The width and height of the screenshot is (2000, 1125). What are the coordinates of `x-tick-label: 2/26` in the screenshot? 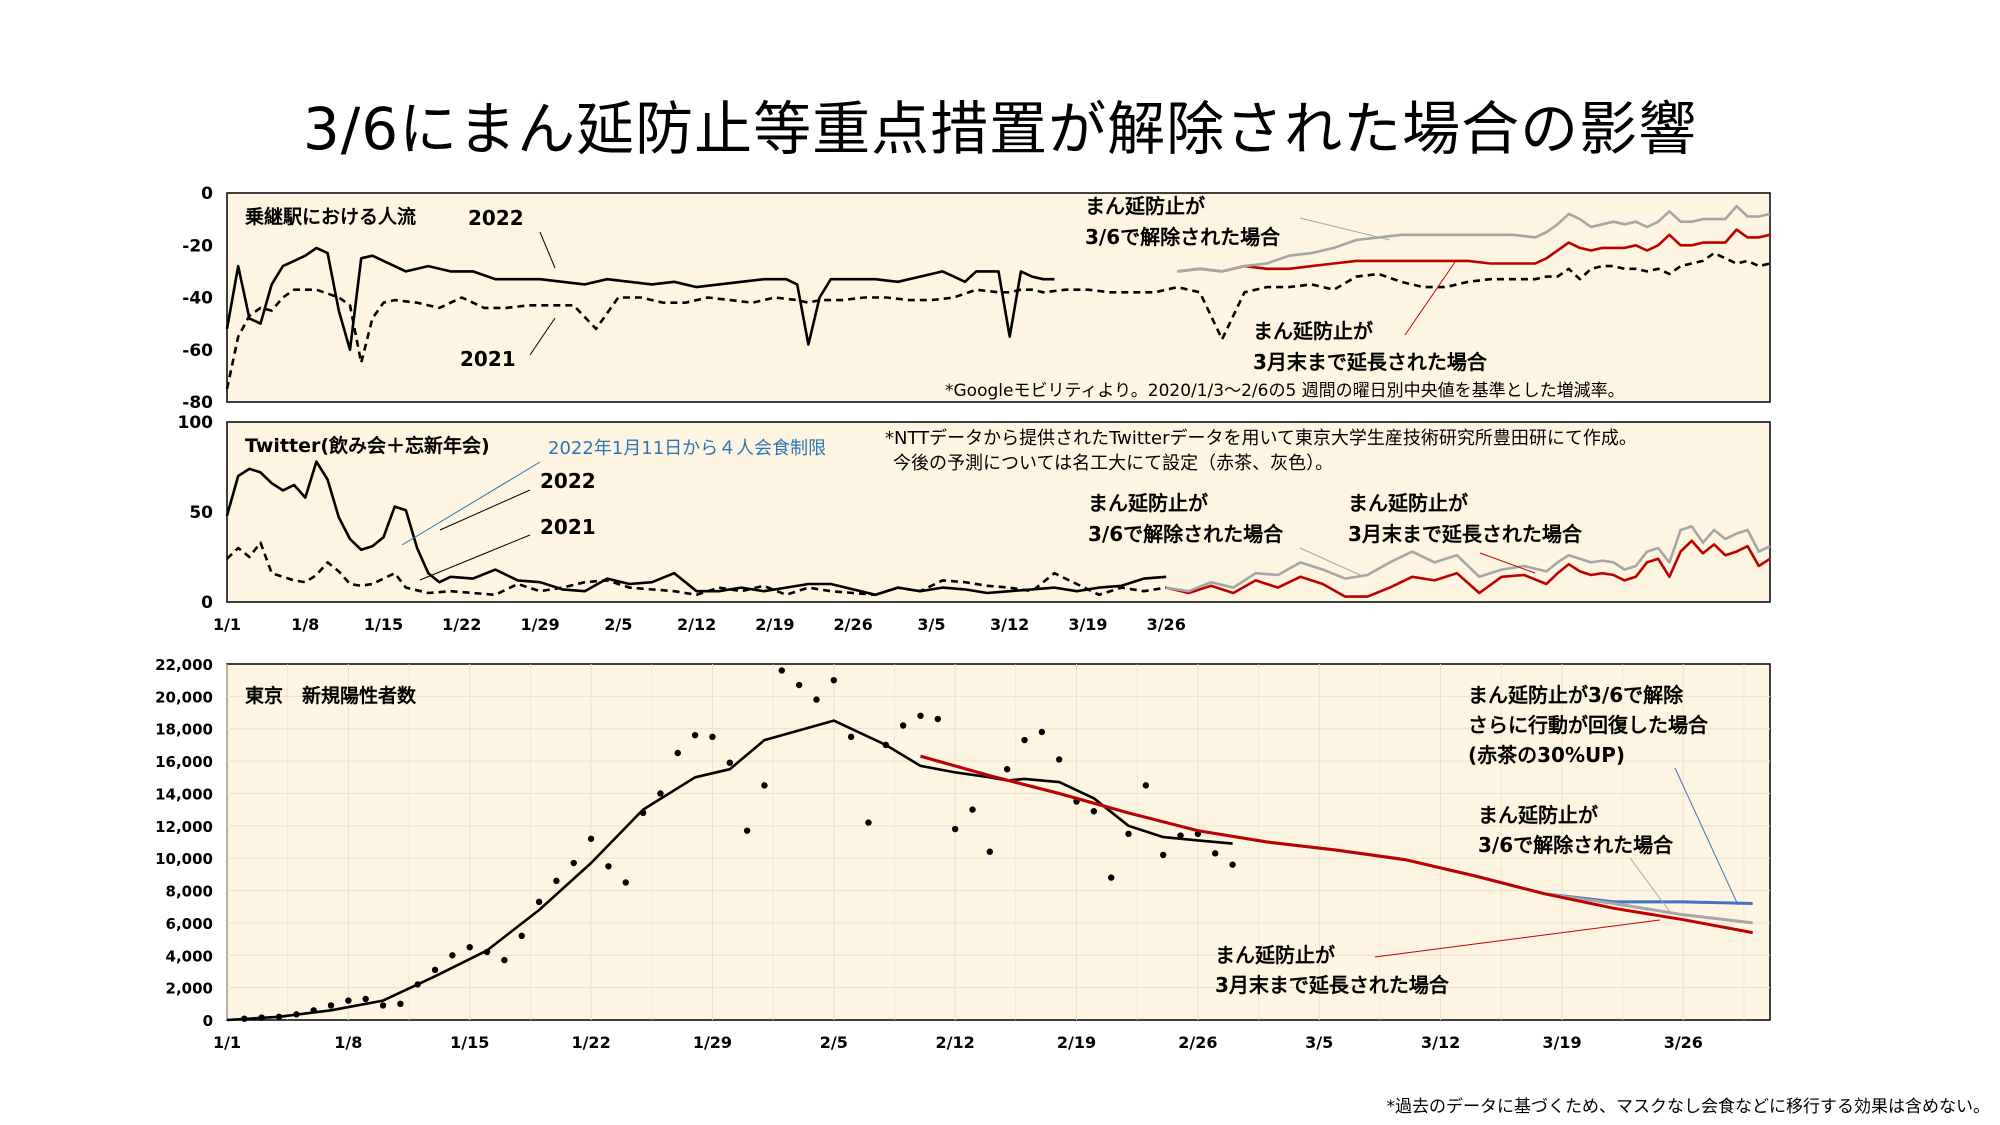 It's located at (853, 624).